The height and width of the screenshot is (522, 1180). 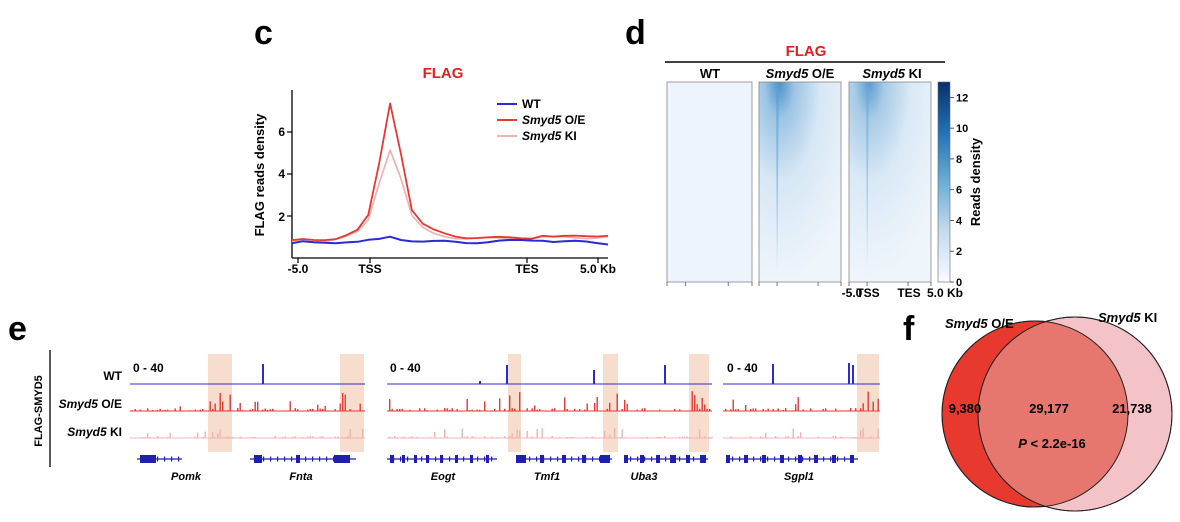 I want to click on heatmap-oe-tss-streak, so click(x=777, y=177).